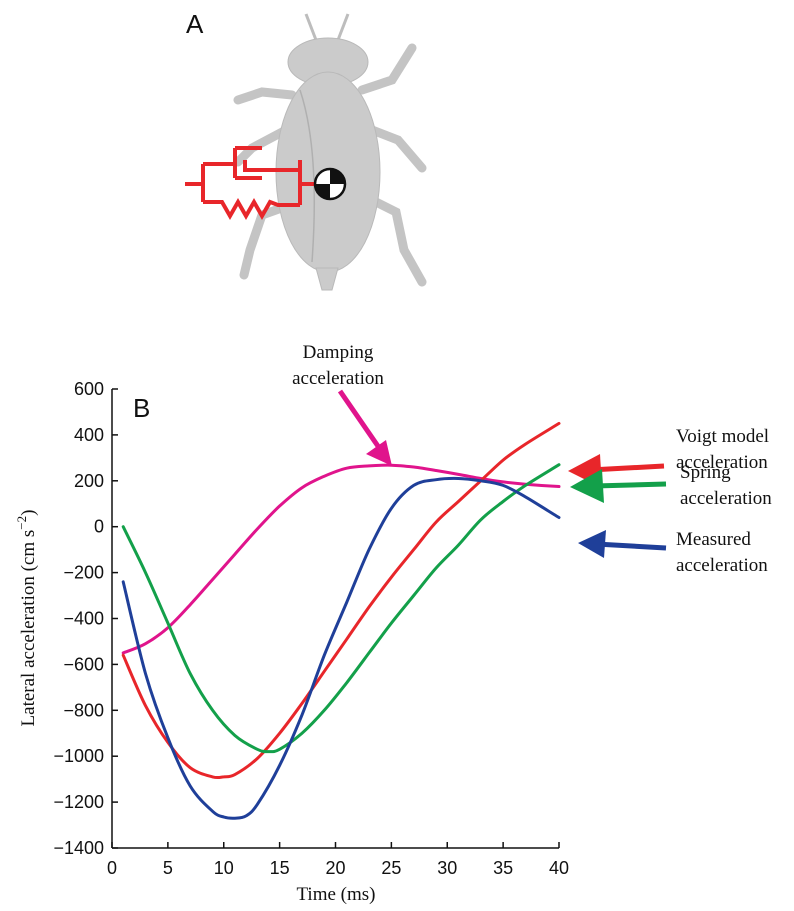 The image size is (794, 911). I want to click on center-of-mass-icon, so click(330, 184).